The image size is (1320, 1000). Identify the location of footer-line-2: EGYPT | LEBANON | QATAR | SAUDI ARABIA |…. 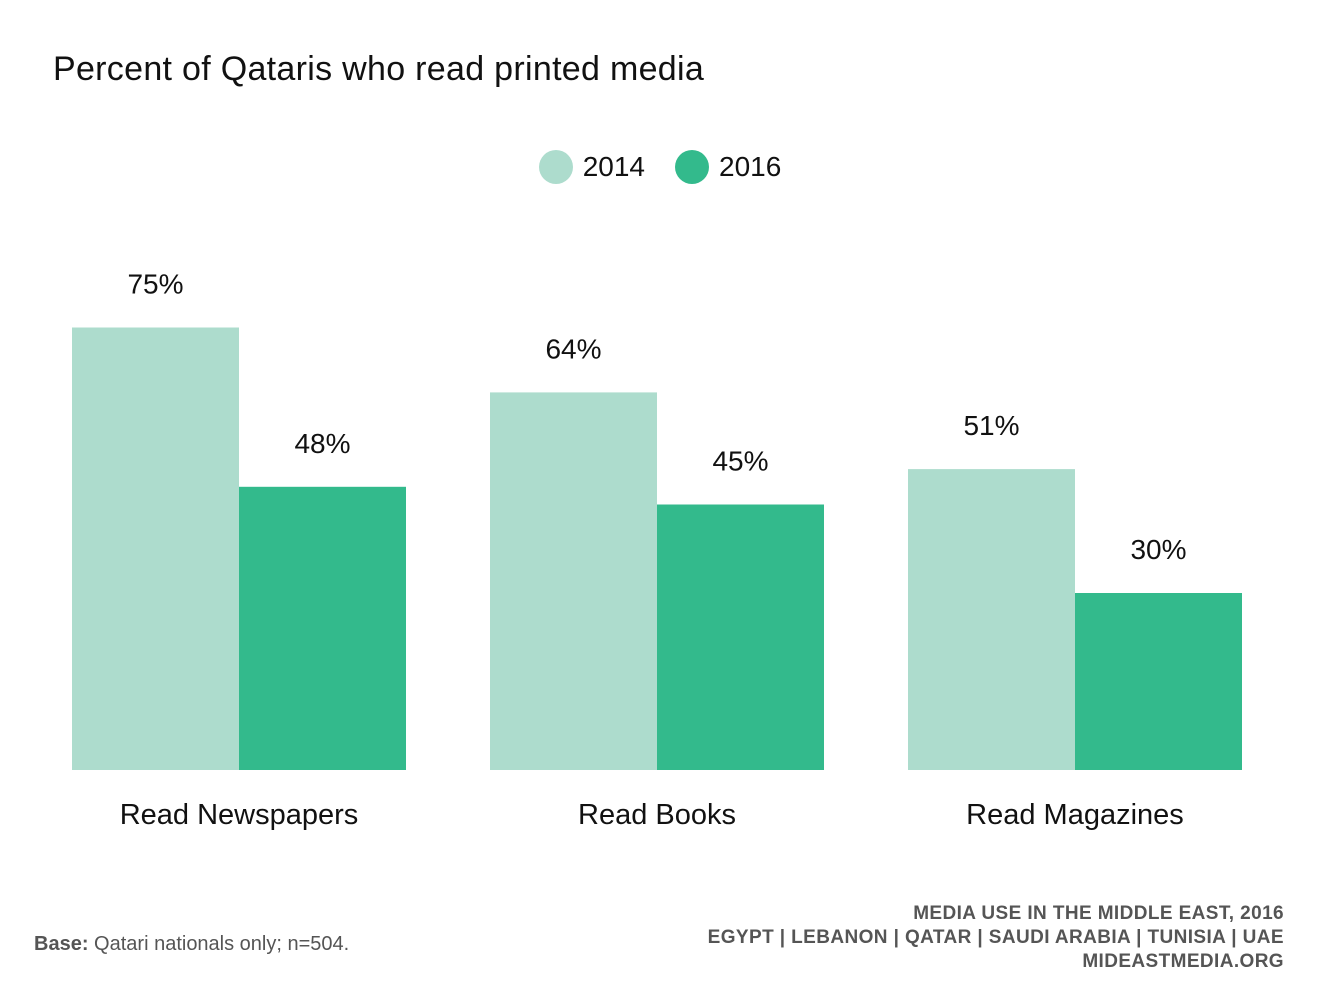
(995, 937).